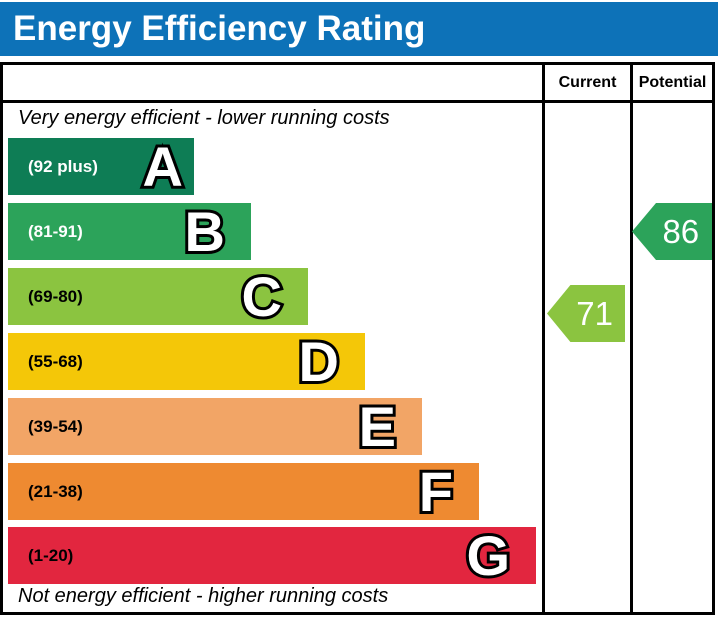  Describe the element at coordinates (594, 313) in the screenshot. I see `current-rating-value: 71` at that location.